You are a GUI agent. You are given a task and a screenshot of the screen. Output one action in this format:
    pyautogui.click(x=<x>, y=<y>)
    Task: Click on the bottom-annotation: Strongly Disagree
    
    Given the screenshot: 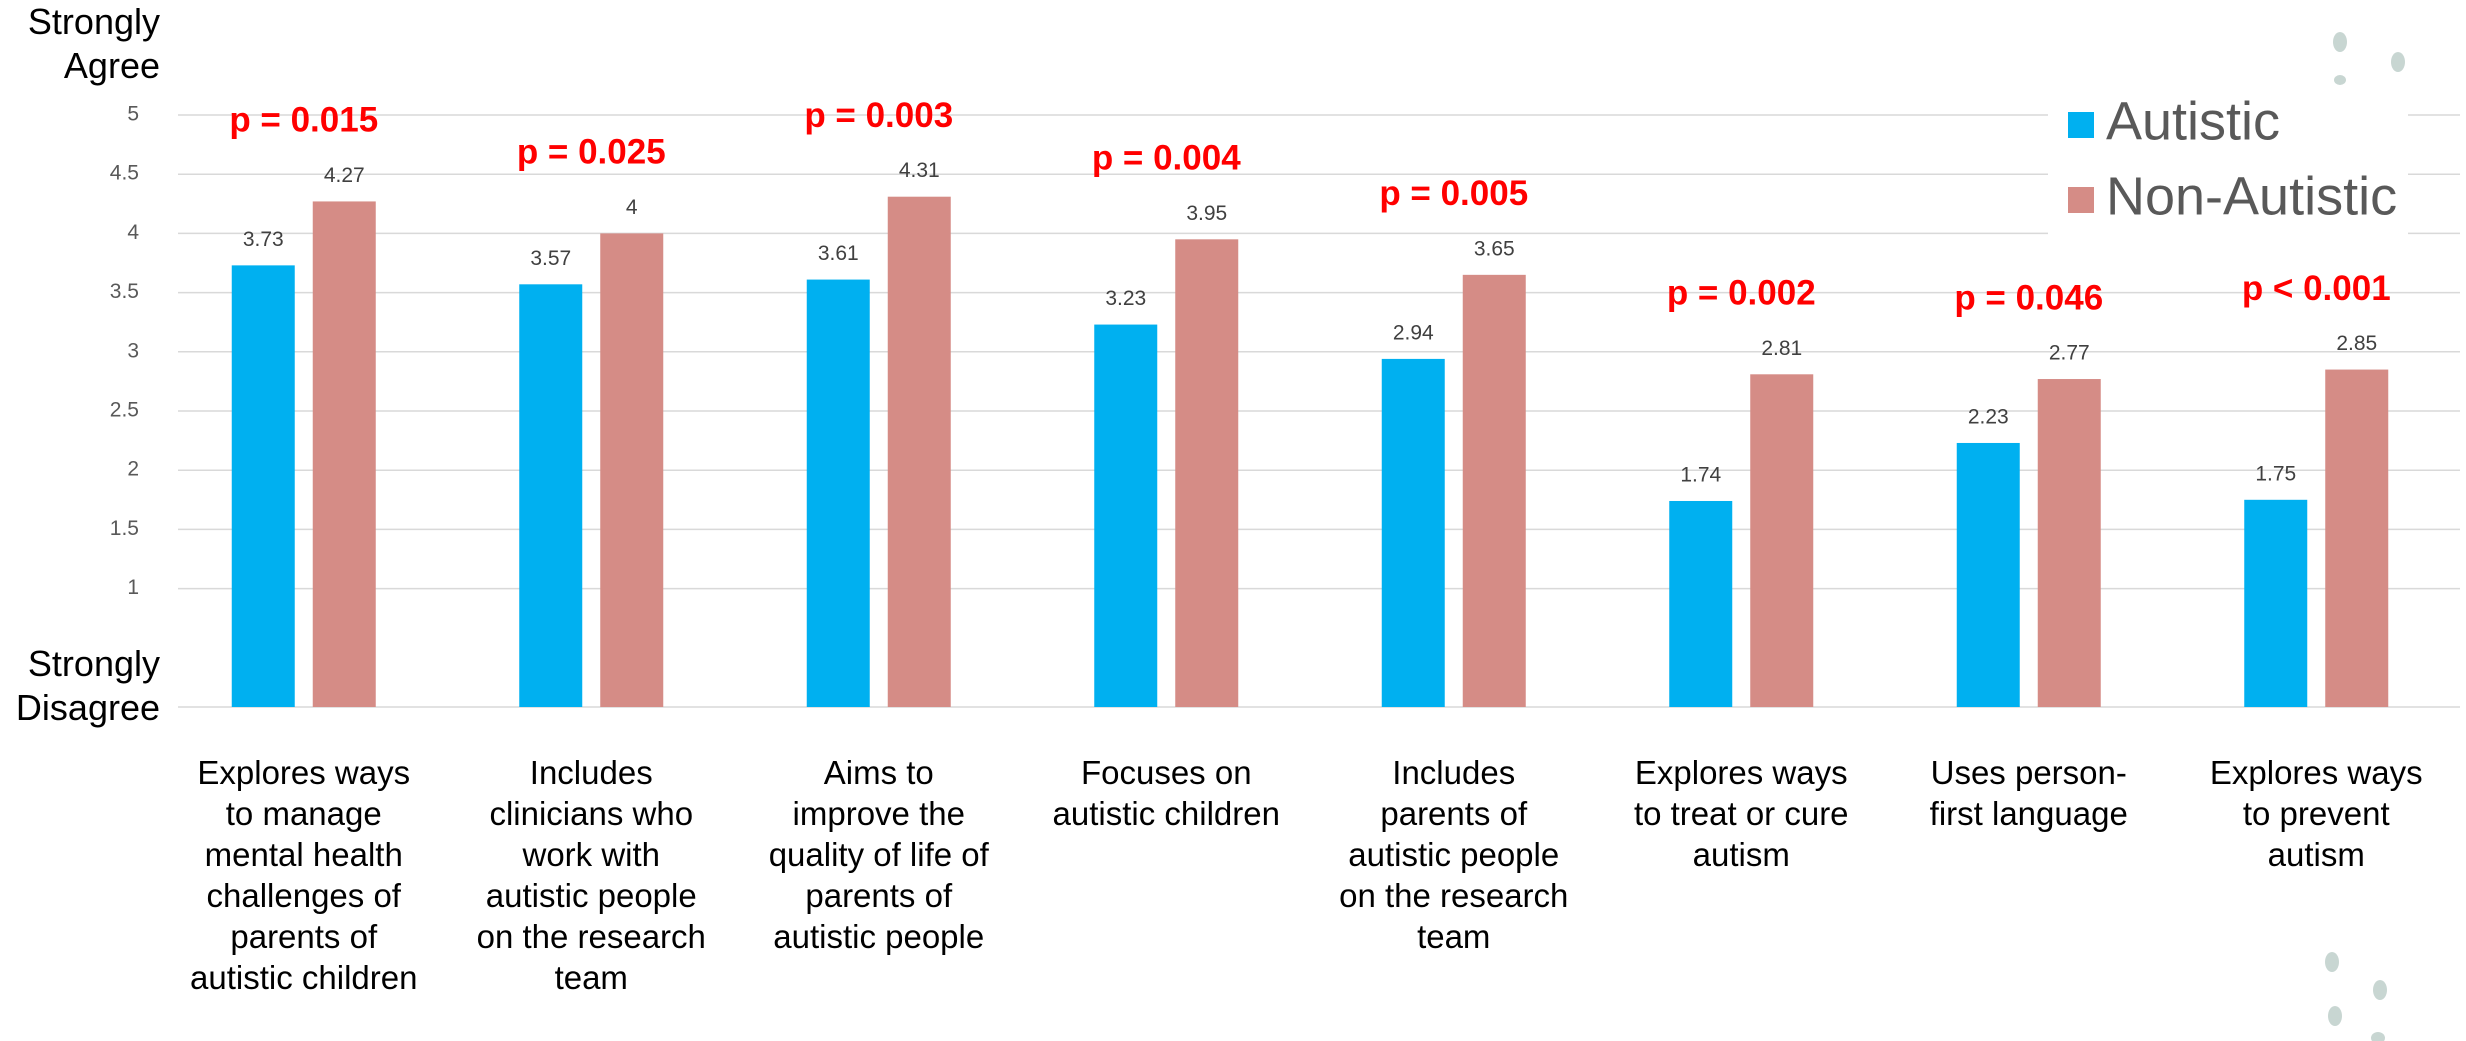 What is the action you would take?
    pyautogui.click(x=87, y=685)
    